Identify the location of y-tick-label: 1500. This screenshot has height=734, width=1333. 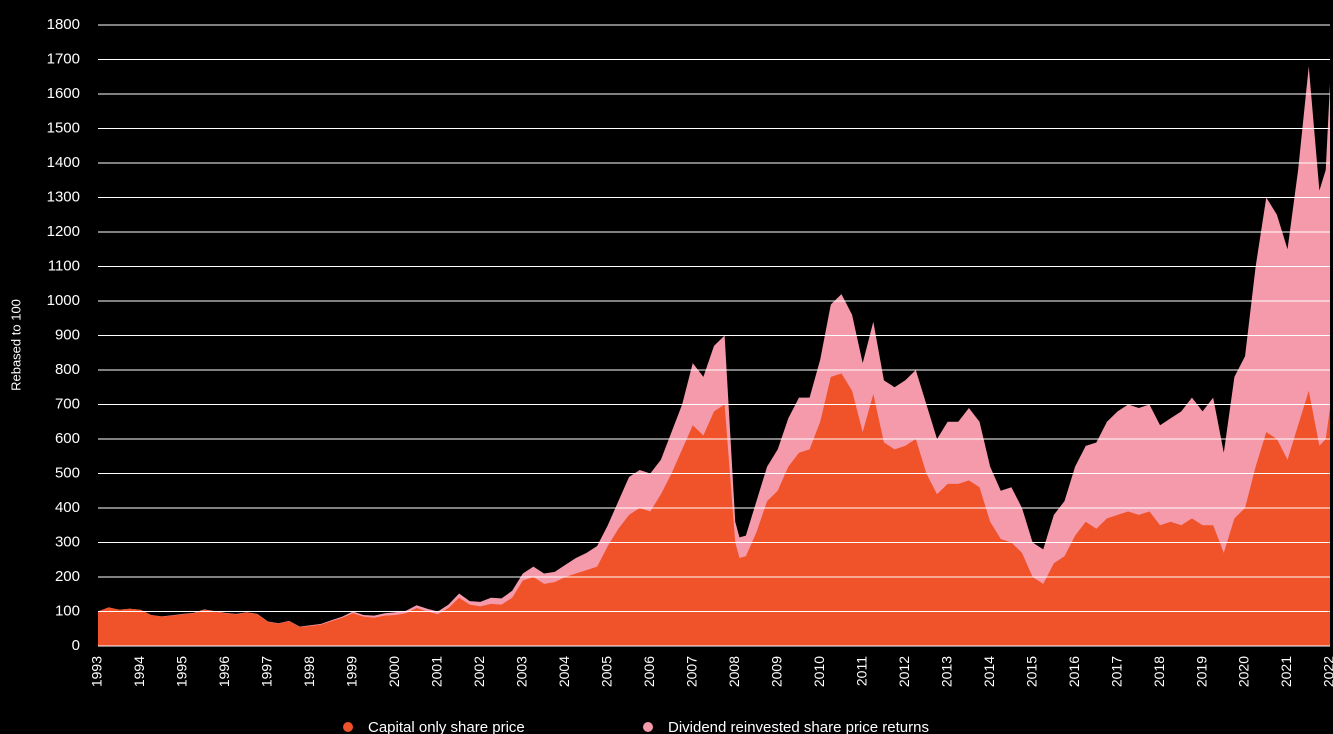
(63, 127).